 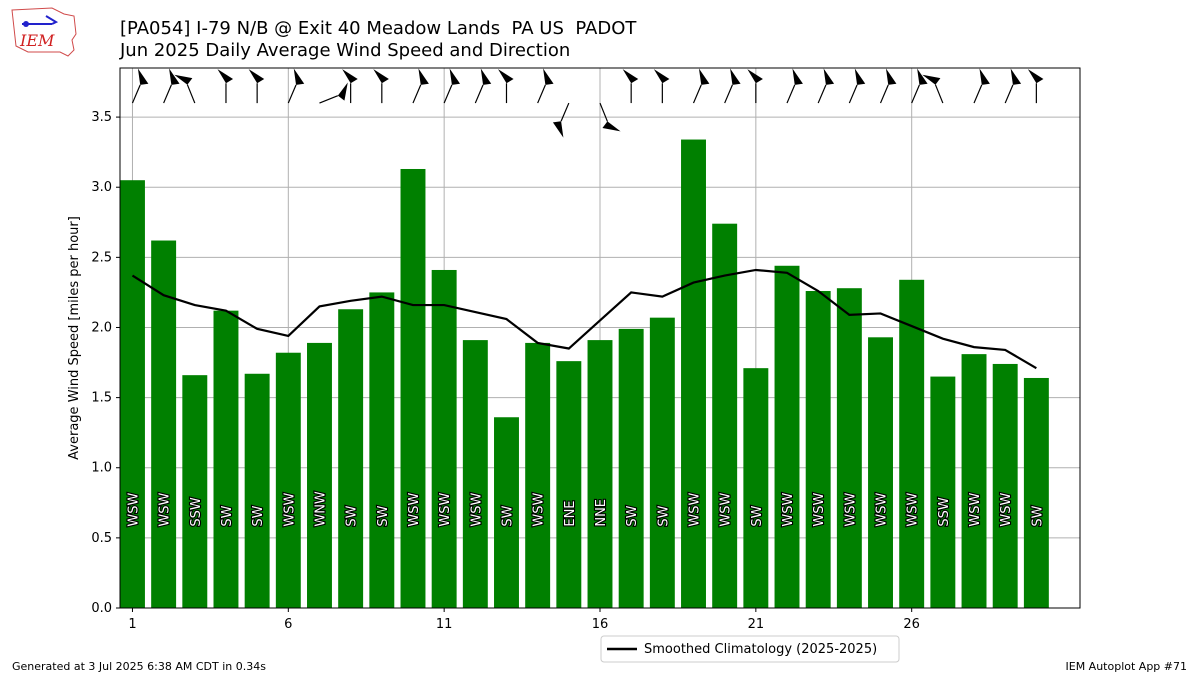 I want to click on legend-label: Smoothed Climatology (2025-2025), so click(x=760, y=649).